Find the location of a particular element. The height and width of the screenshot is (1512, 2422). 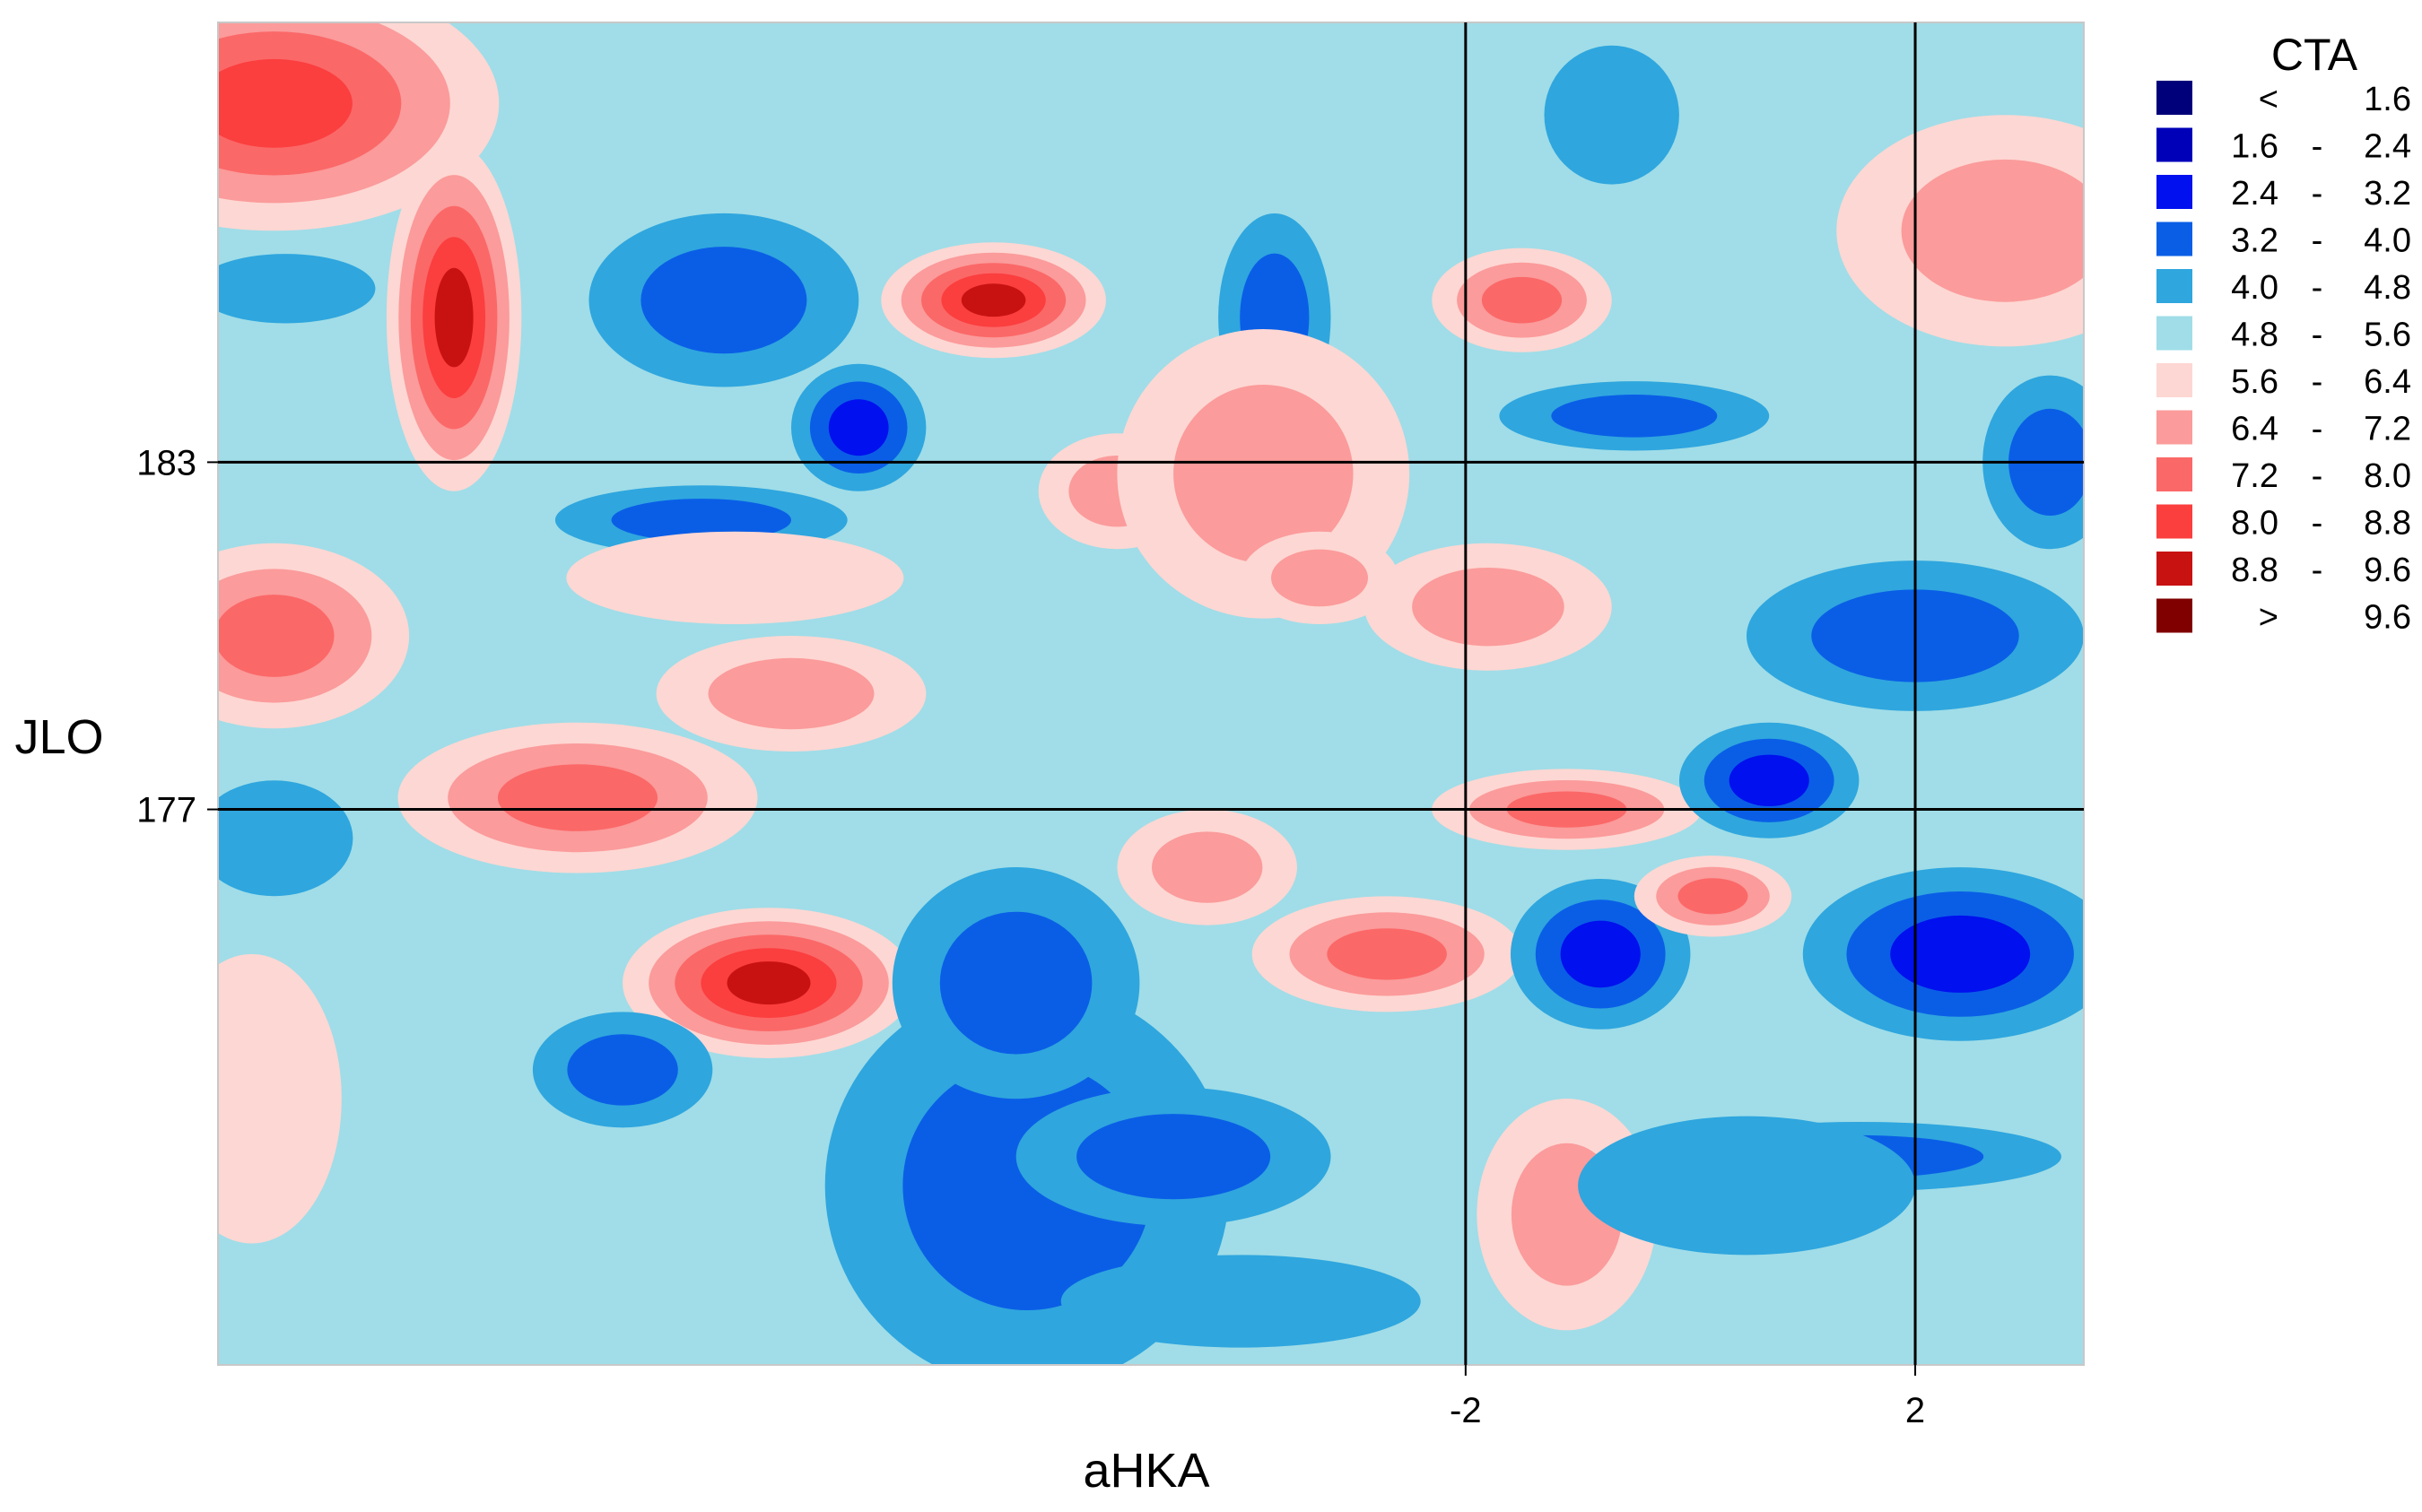

y-axis-title: JLO is located at coordinates (58, 737).